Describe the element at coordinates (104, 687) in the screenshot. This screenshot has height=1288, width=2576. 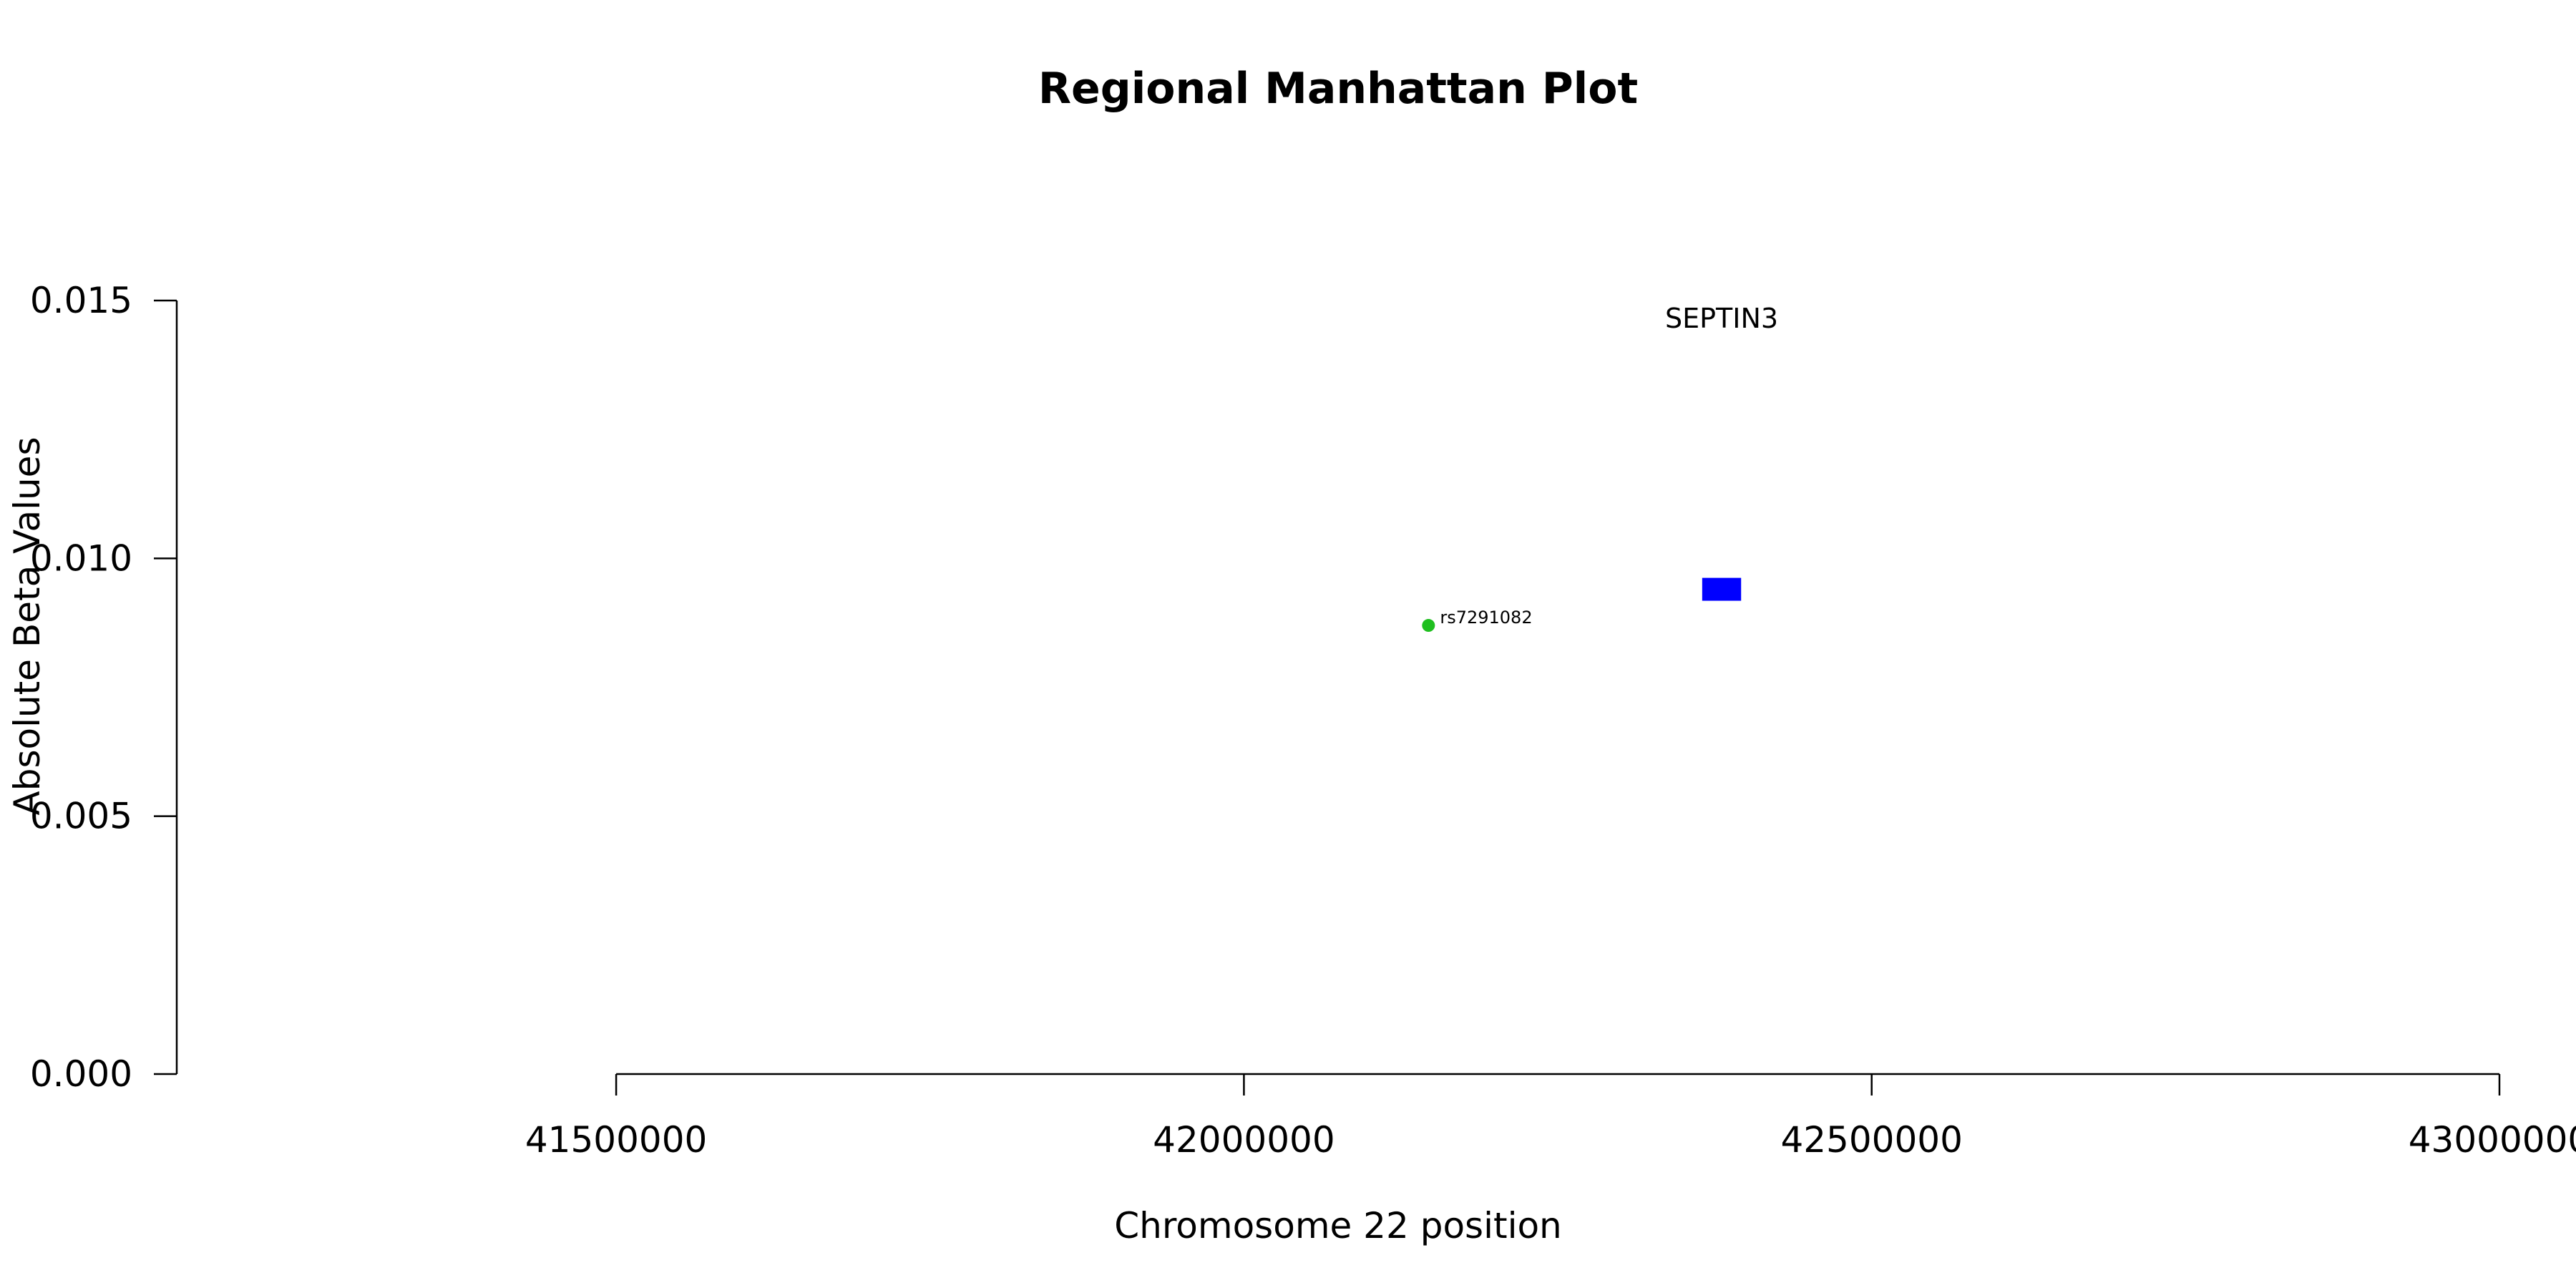
I see `y-axis: 0.000 0.005 0.010 0.015` at that location.